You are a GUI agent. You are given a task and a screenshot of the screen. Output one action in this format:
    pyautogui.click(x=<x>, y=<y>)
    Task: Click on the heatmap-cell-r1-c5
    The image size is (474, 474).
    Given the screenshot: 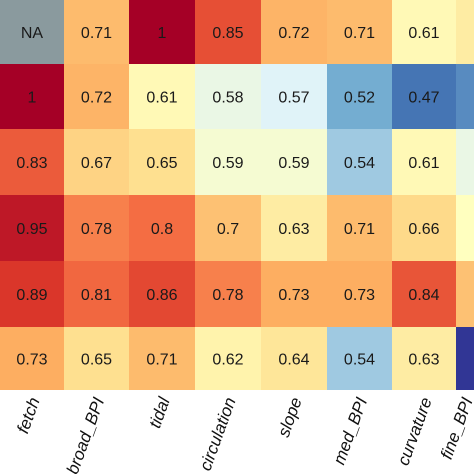 What is the action you would take?
    pyautogui.click(x=359, y=96)
    